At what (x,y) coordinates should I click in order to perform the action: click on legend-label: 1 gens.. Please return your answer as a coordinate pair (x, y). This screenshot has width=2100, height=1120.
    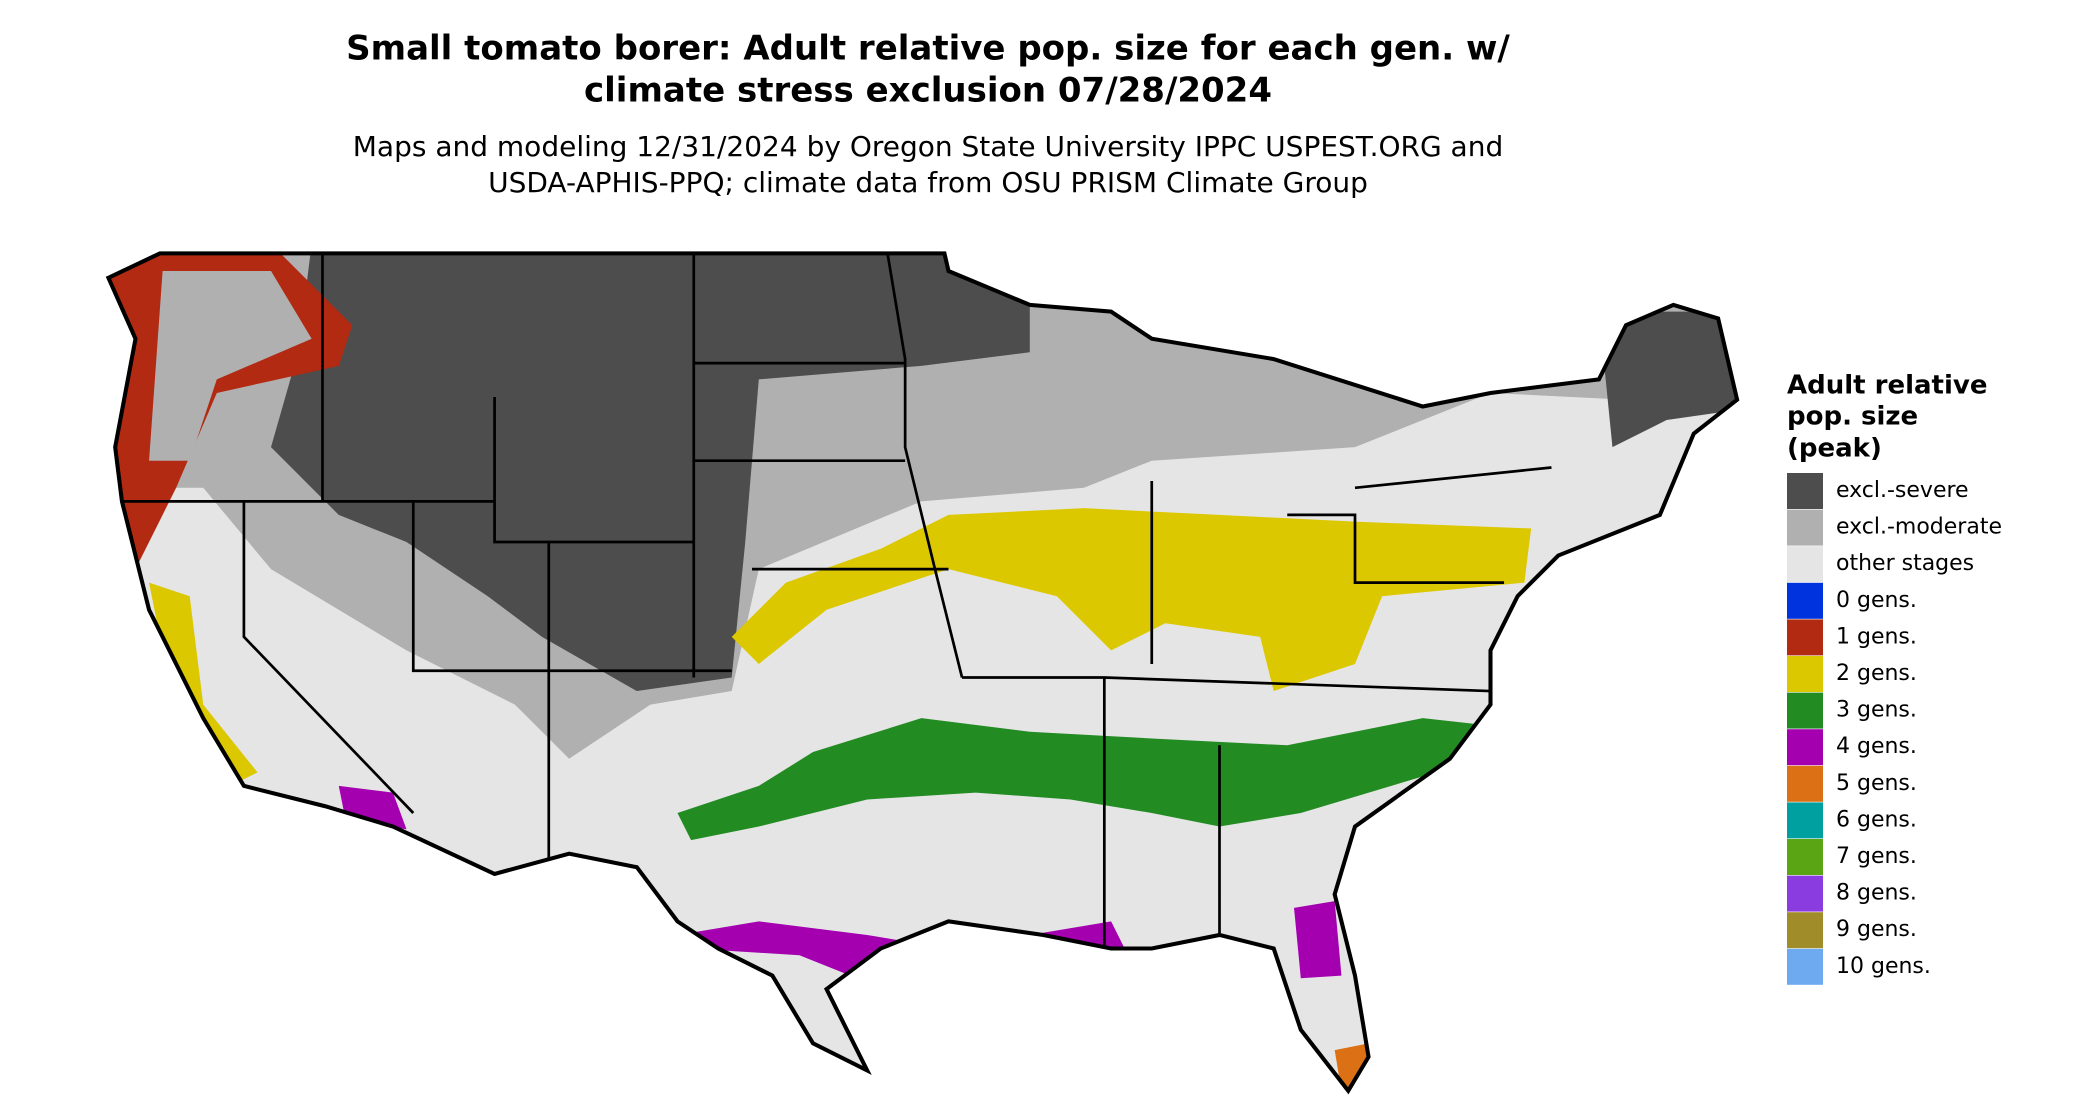
    Looking at the image, I should click on (1876, 636).